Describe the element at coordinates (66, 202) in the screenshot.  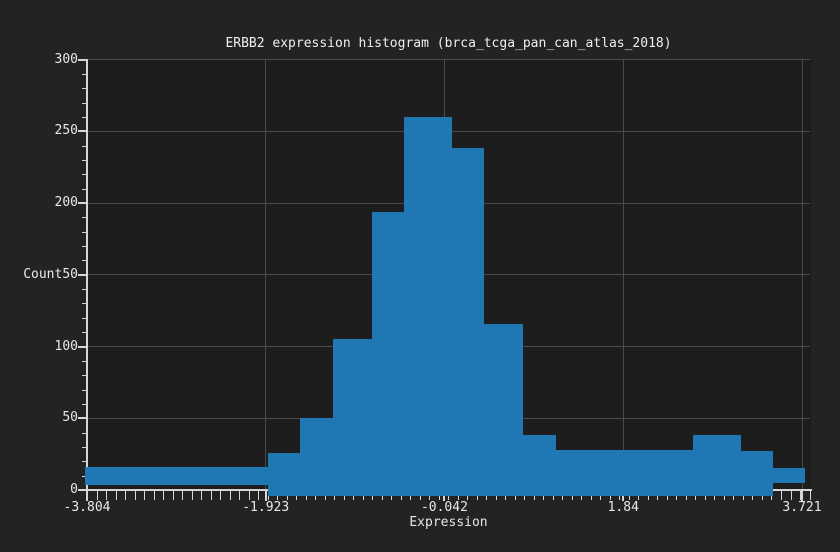
I see `y-tick-label: 200` at that location.